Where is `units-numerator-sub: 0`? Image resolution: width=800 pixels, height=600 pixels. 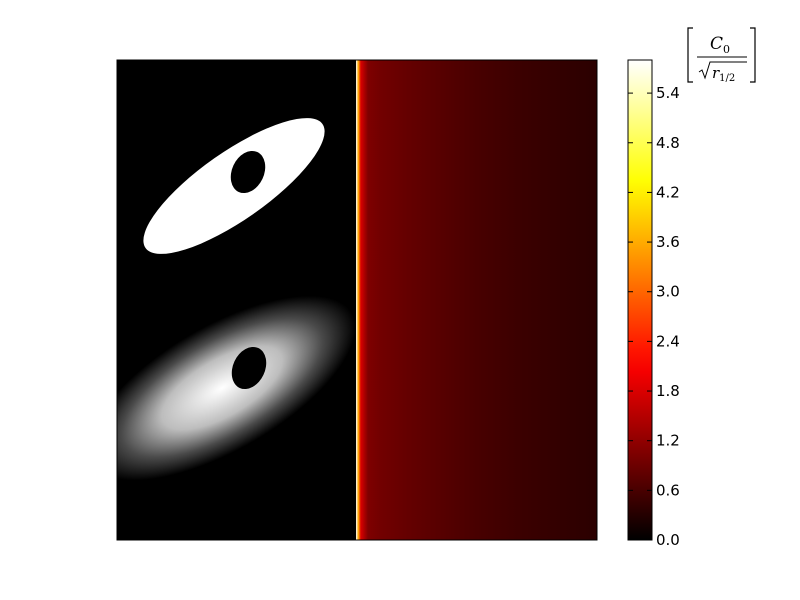 units-numerator-sub: 0 is located at coordinates (726, 49).